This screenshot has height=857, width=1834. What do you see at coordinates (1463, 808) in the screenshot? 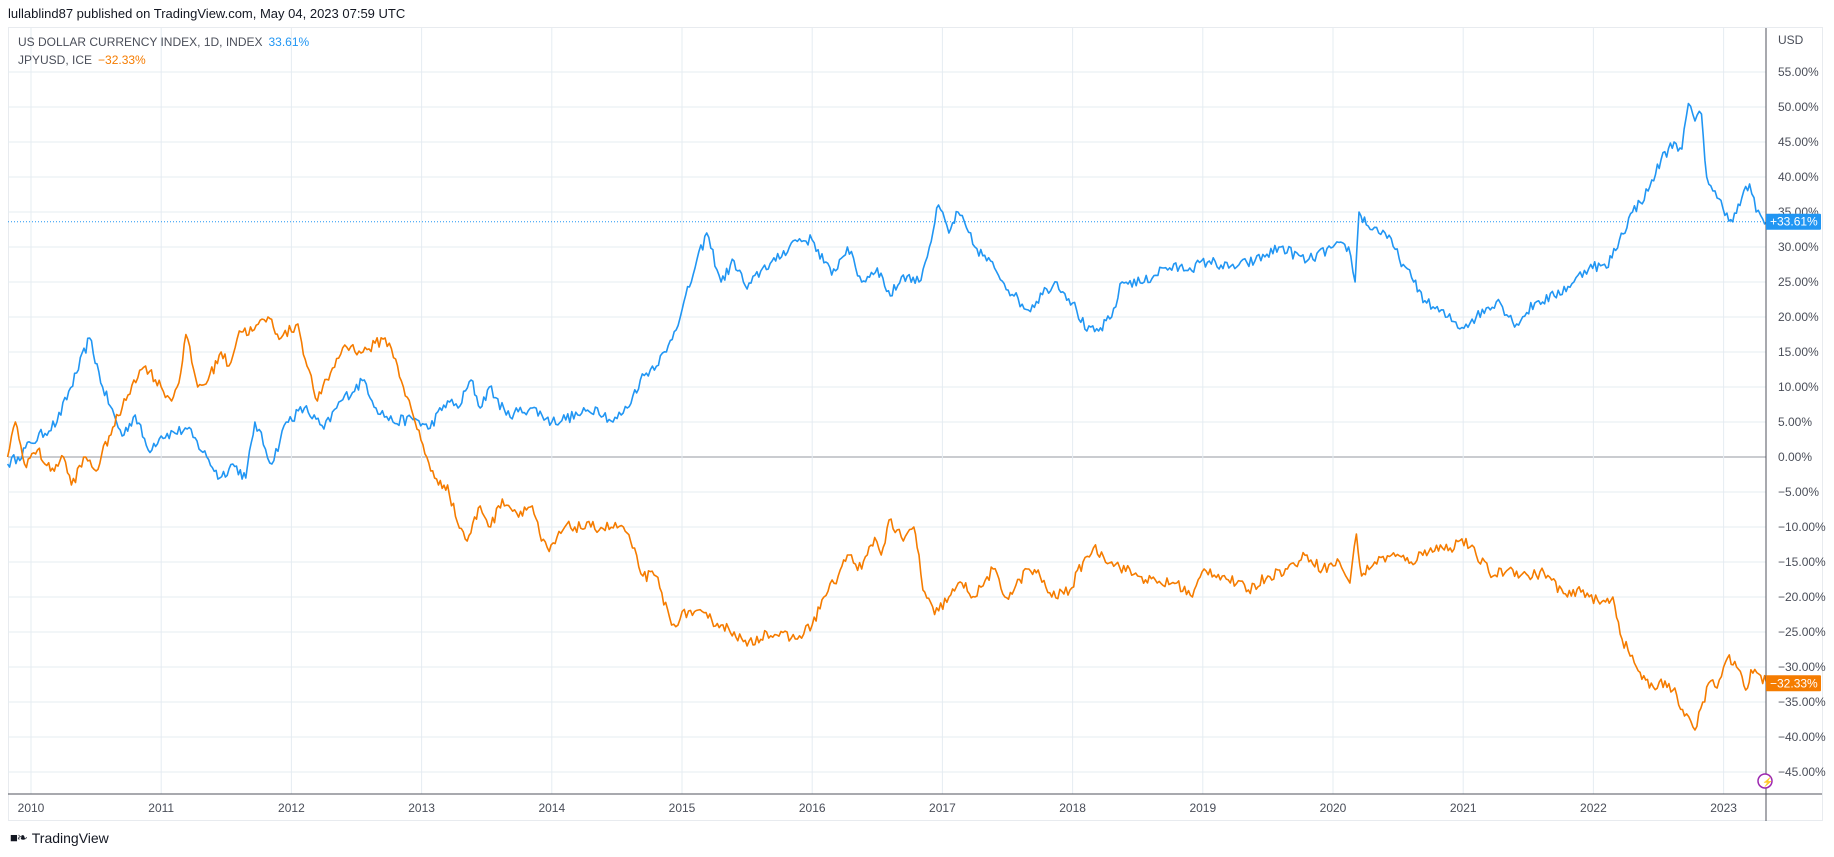
I see `x-tick-label: 2021` at bounding box center [1463, 808].